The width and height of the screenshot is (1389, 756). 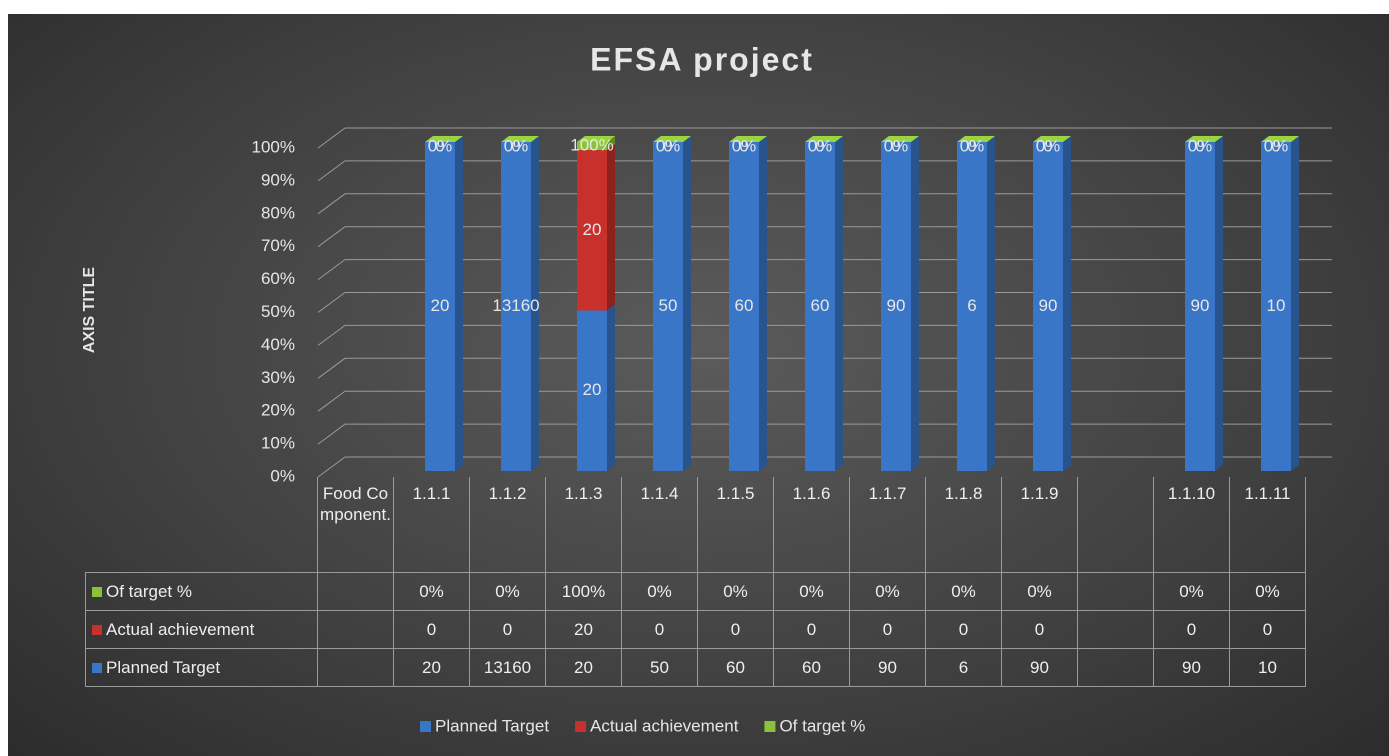 I want to click on category-cell: 1.1.6, so click(x=811, y=525).